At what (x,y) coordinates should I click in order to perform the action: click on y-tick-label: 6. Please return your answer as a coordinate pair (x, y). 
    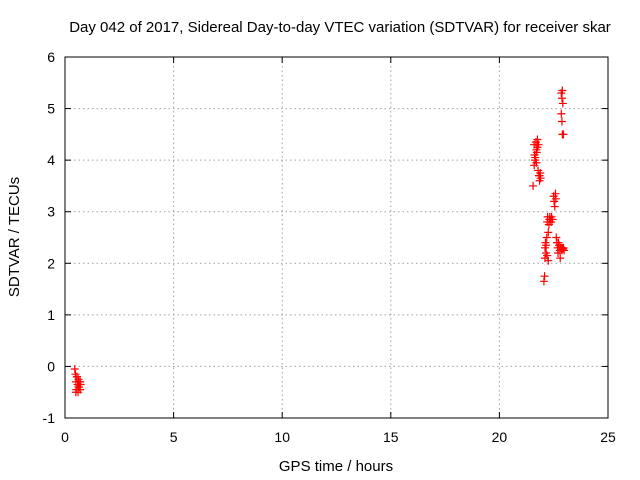
    Looking at the image, I should click on (51, 57).